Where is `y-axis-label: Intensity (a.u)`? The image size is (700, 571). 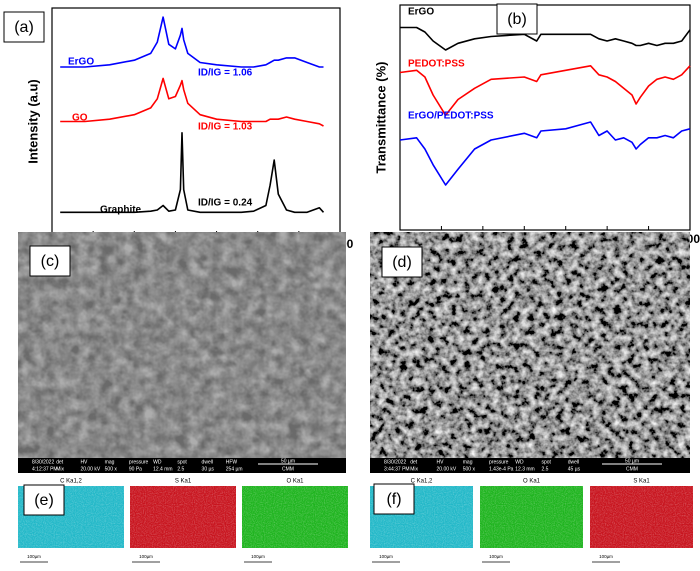
y-axis-label: Intensity (a.u) is located at coordinates (32, 121).